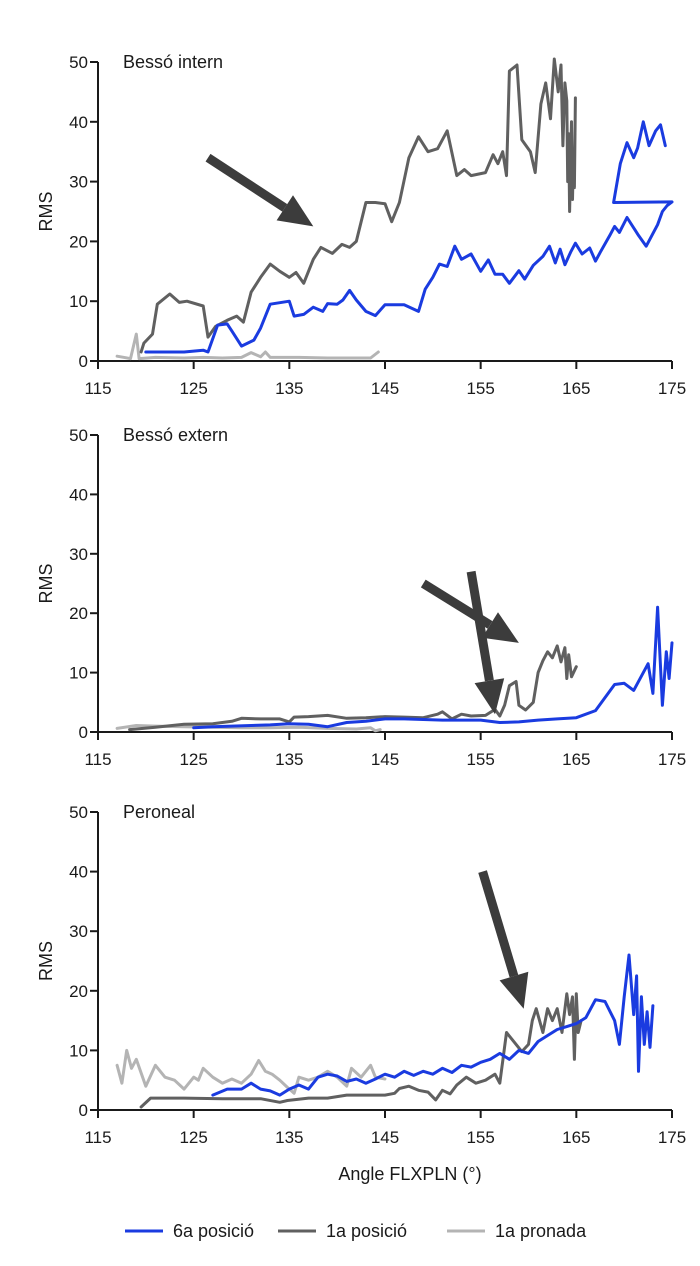  I want to click on legend-label: 1a pronada, so click(541, 1231).